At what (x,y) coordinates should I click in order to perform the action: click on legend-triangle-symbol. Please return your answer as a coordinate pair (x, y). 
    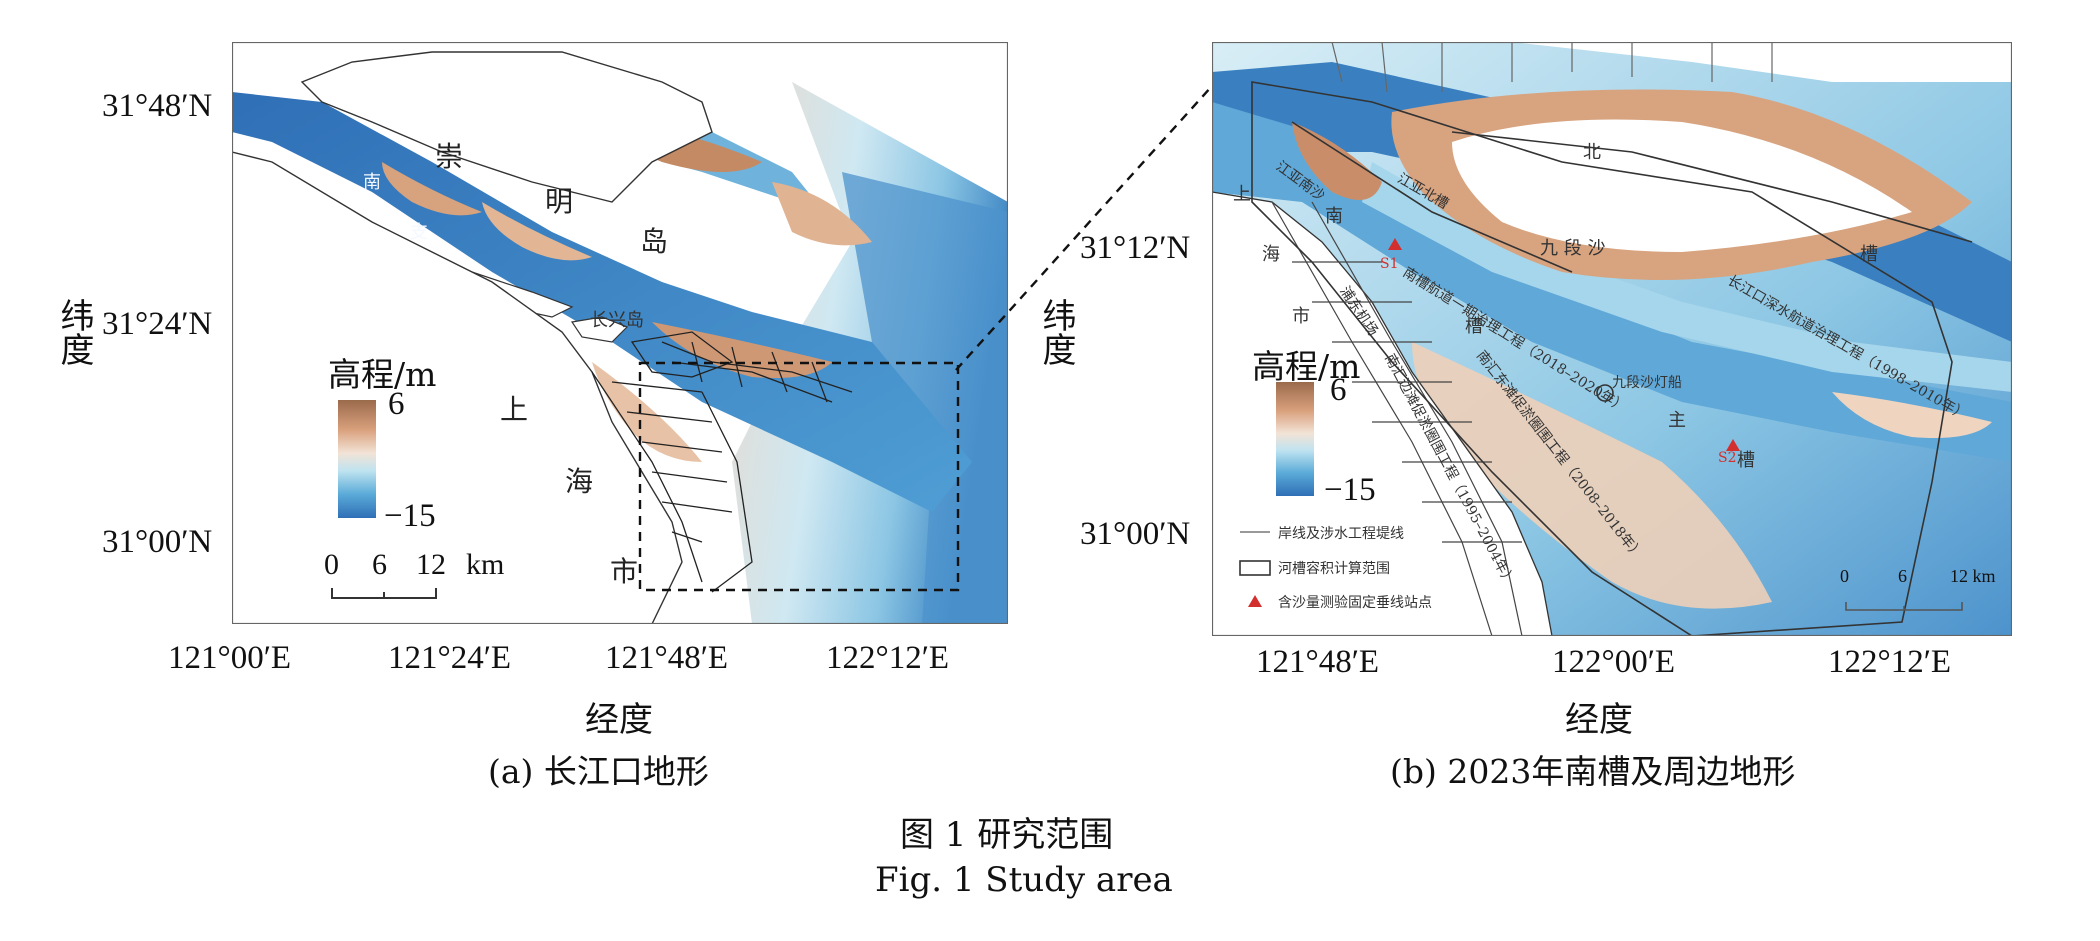
    Looking at the image, I should click on (1255, 601).